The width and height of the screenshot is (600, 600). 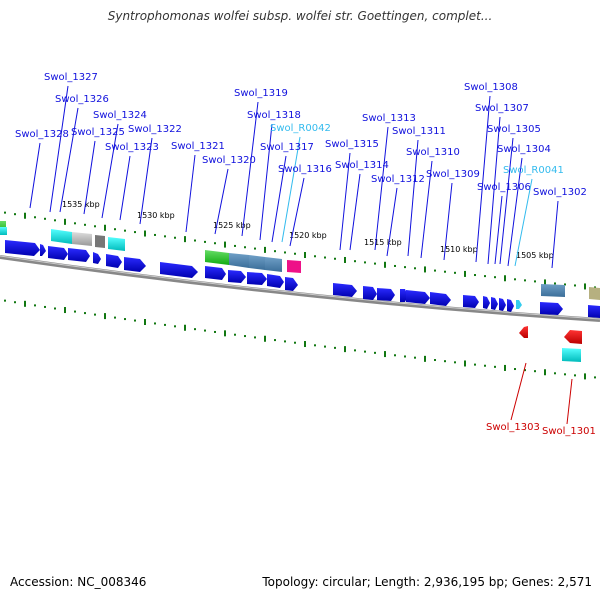 I want to click on gene-callout: Swol_1315, so click(x=352, y=195).